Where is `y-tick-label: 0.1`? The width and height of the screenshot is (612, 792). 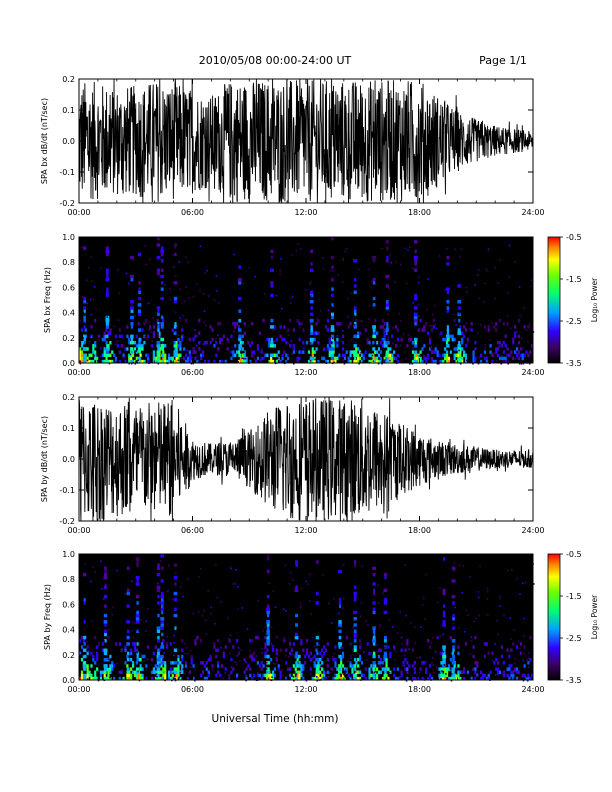
y-tick-label: 0.1 is located at coordinates (68, 110).